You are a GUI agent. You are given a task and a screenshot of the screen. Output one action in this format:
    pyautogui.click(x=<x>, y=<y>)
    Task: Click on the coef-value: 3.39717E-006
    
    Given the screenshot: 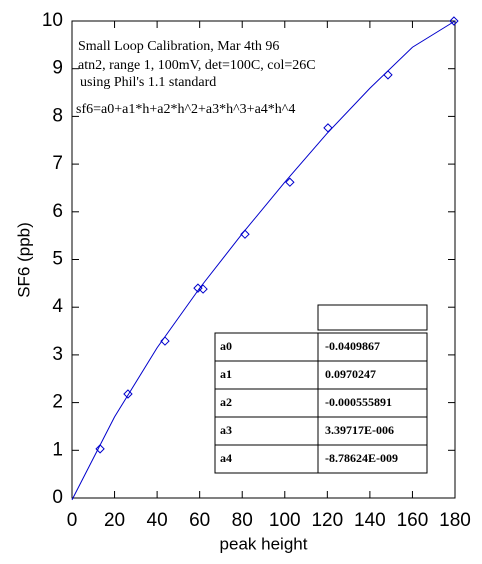 What is the action you would take?
    pyautogui.click(x=359, y=430)
    